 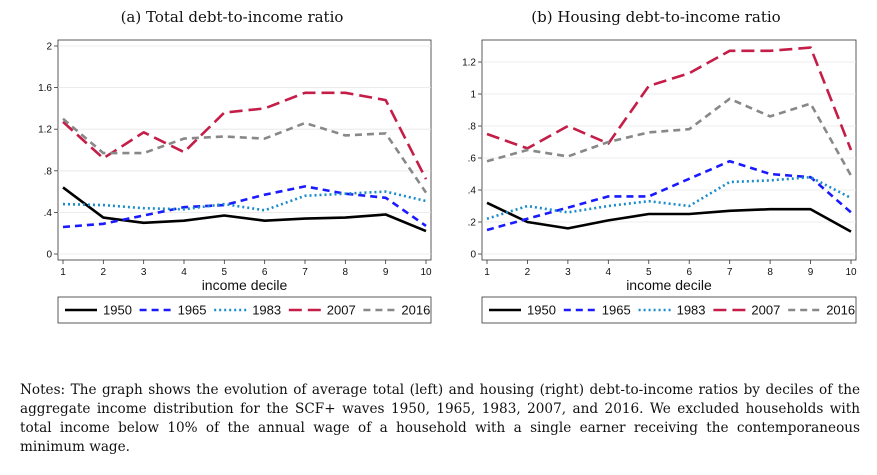 I want to click on y-tick-label: 2, so click(x=49, y=47).